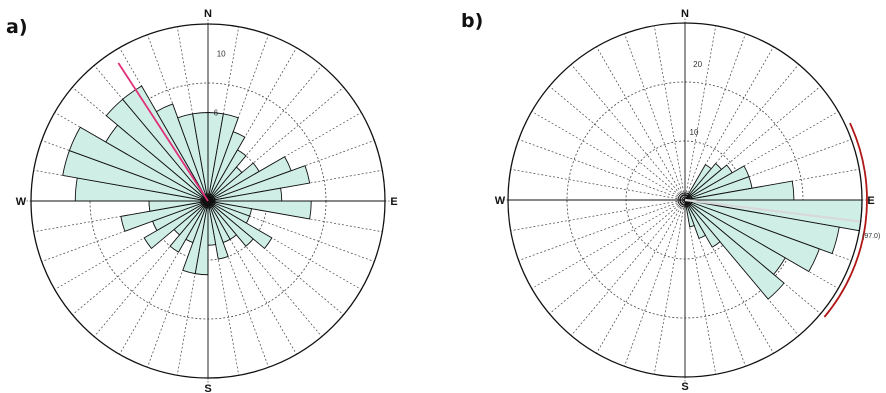 This screenshot has width=886, height=393. Describe the element at coordinates (207, 388) in the screenshot. I see `cardinal-s-a: S` at that location.